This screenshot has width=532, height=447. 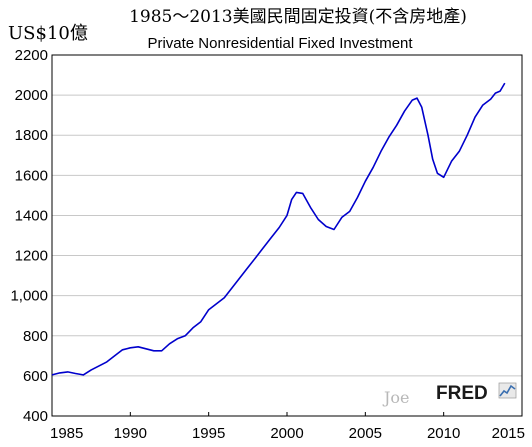 What do you see at coordinates (130, 433) in the screenshot?
I see `x-tick-label: 1990` at bounding box center [130, 433].